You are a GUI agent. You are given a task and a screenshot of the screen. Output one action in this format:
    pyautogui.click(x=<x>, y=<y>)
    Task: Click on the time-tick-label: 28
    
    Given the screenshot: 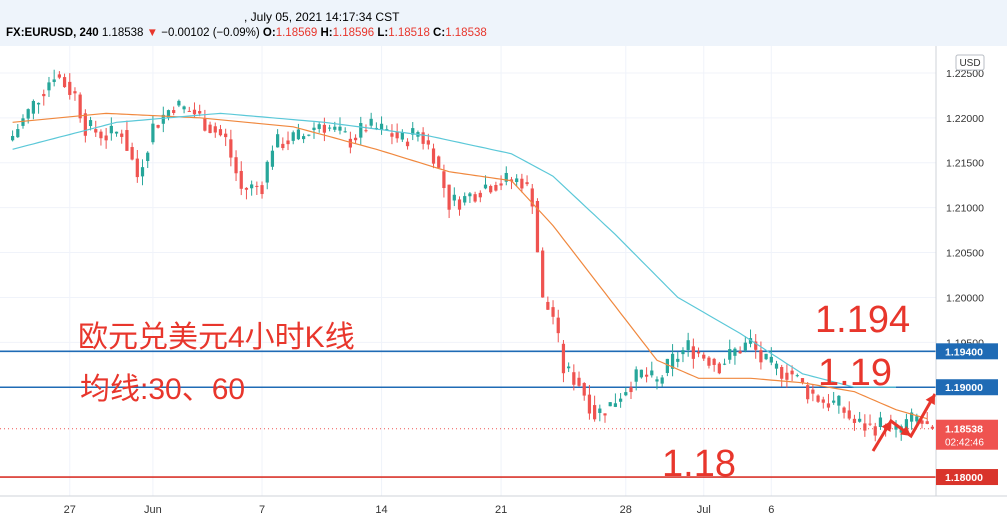 What is the action you would take?
    pyautogui.click(x=626, y=510)
    